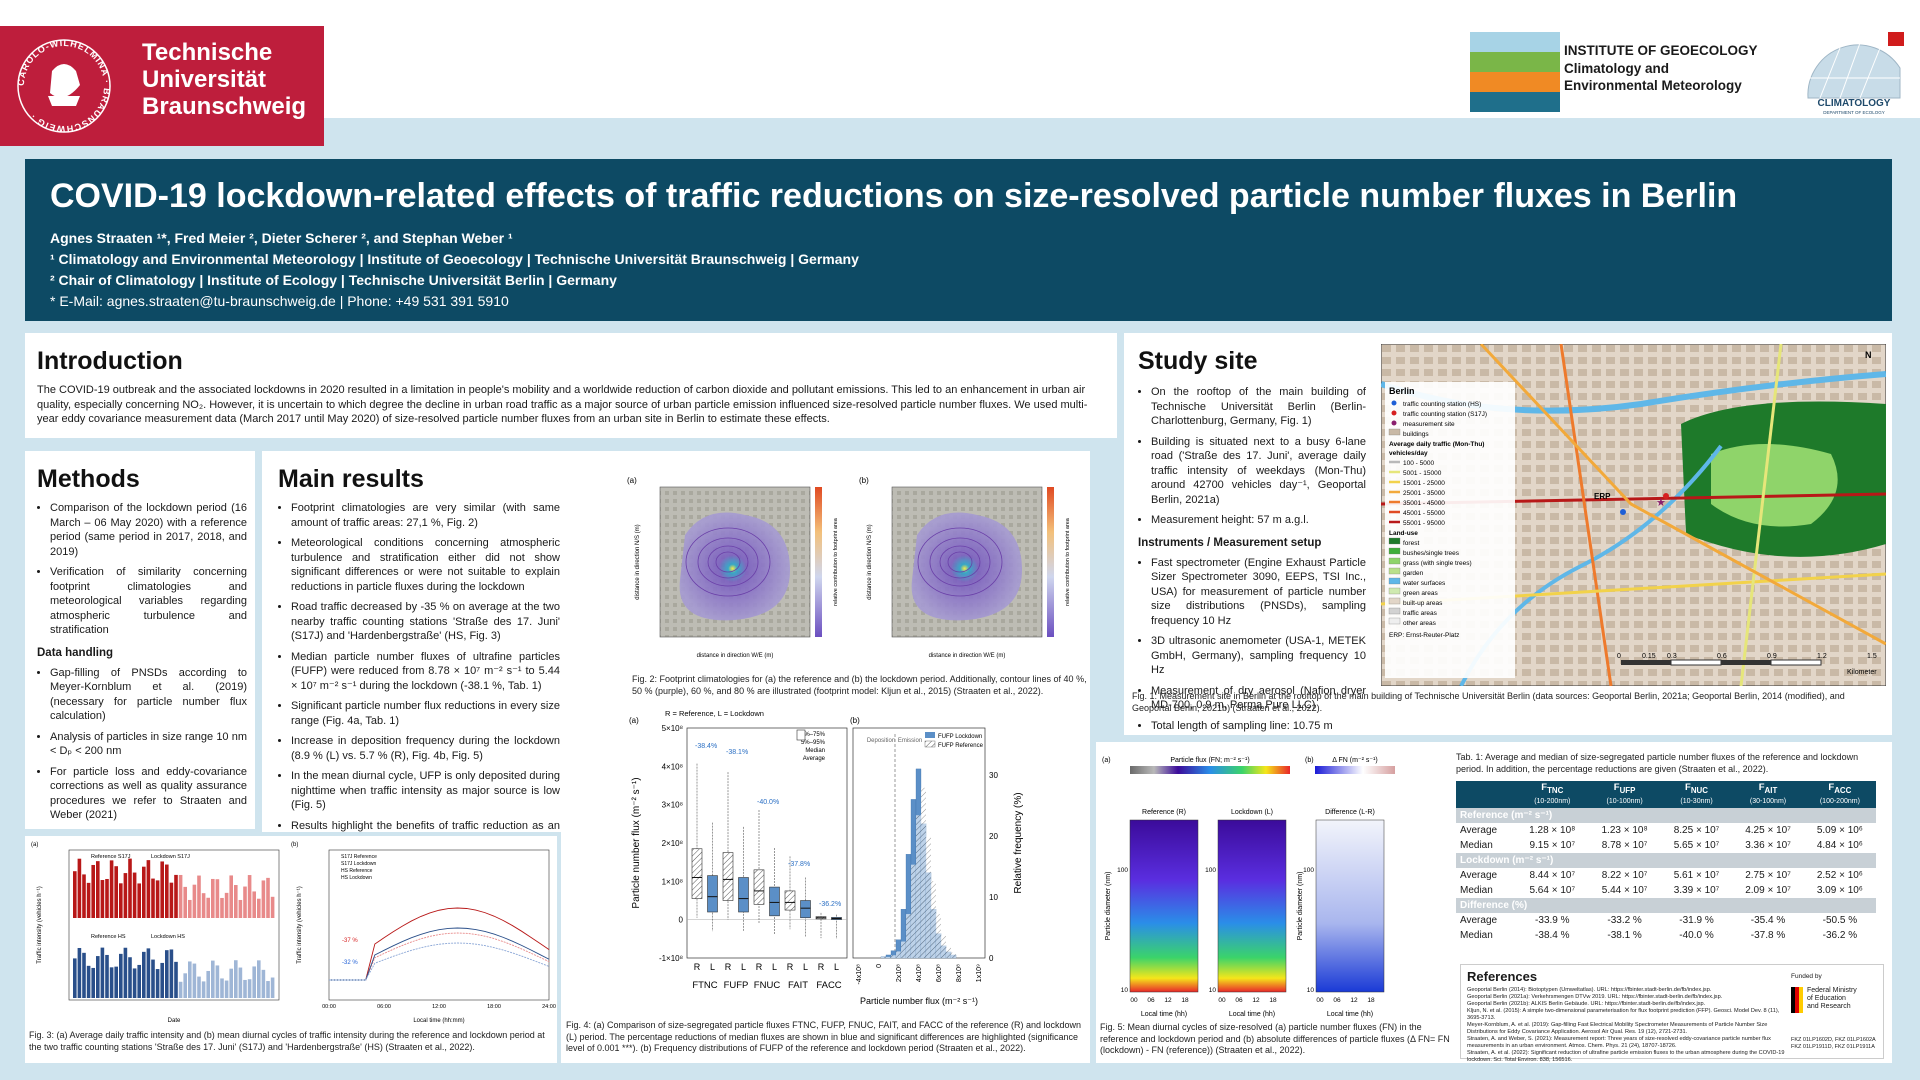 This screenshot has height=1080, width=1920. I want to click on legend-symbol, so click(1394, 403).